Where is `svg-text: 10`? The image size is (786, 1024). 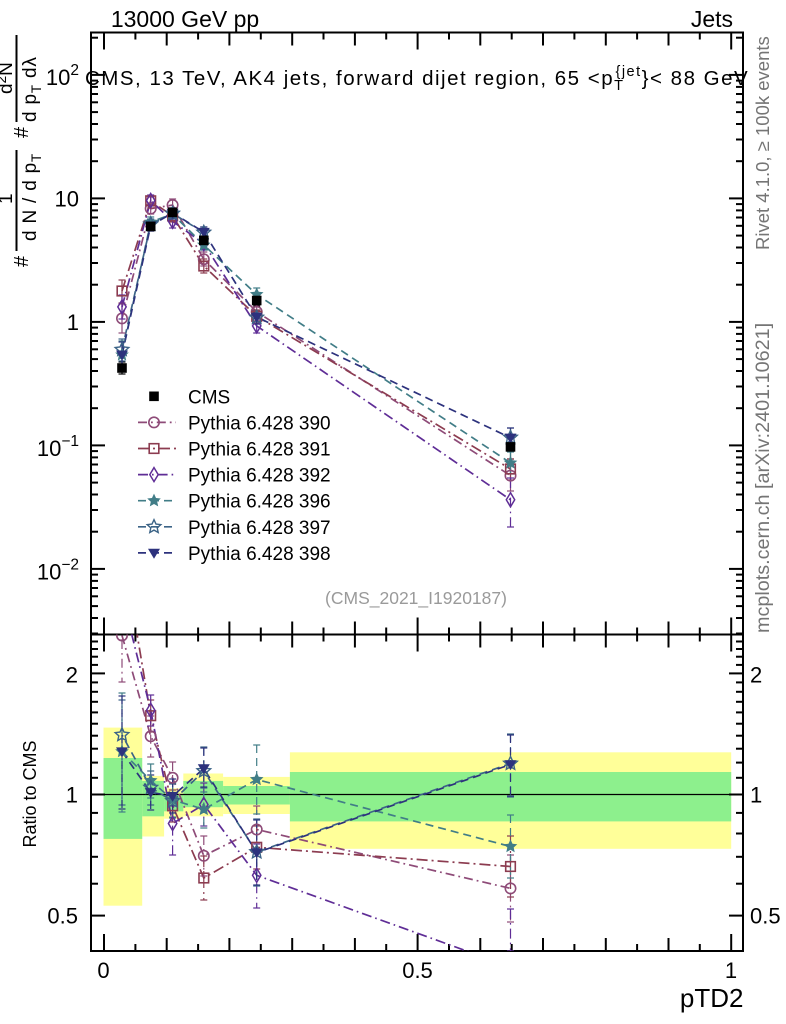 svg-text: 10 is located at coordinates (67, 198).